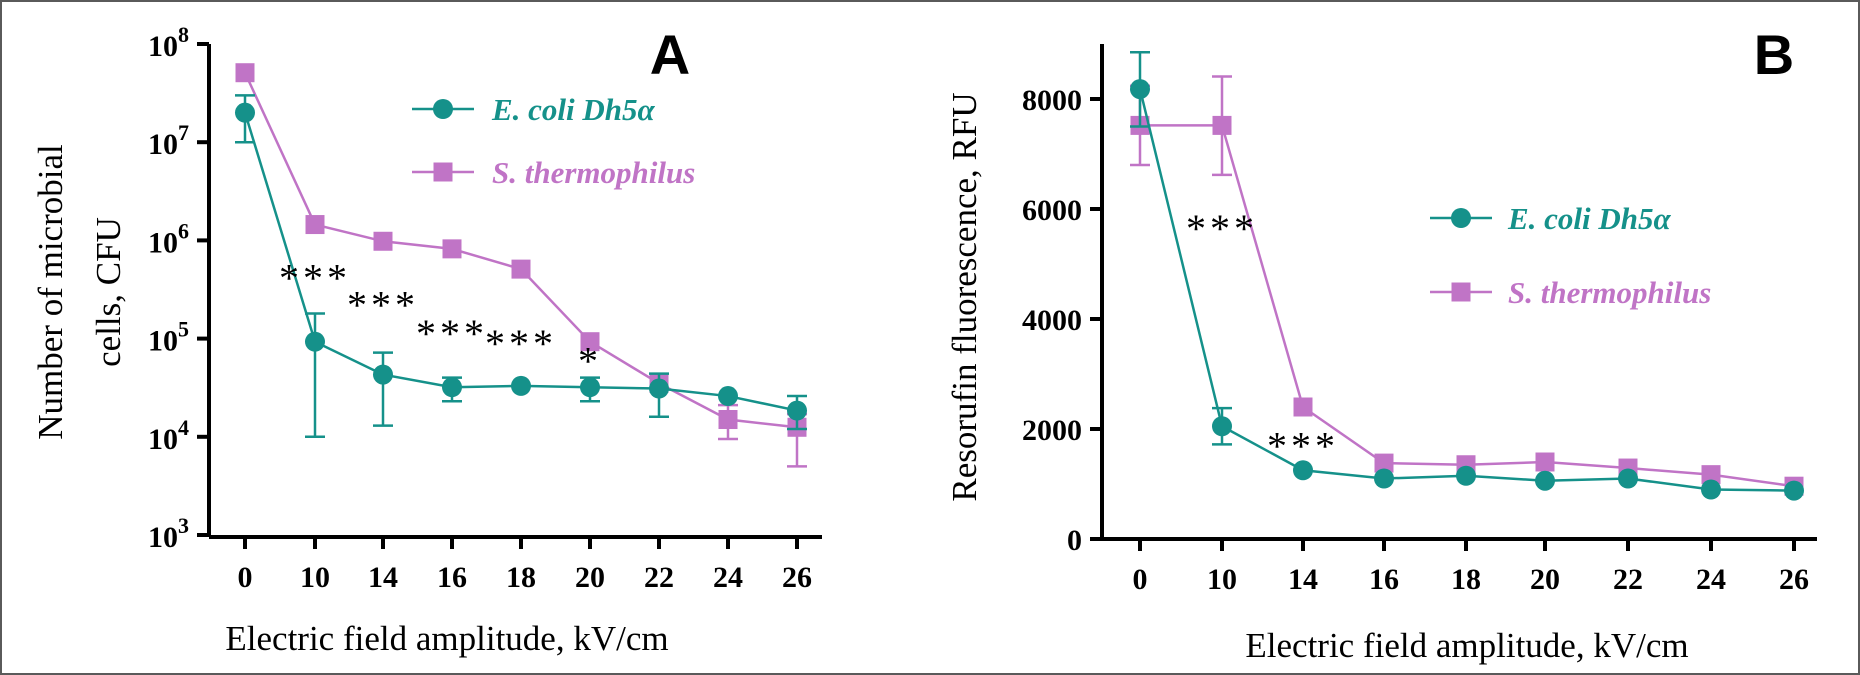  I want to click on y-tick-label: 0, so click(1074, 540).